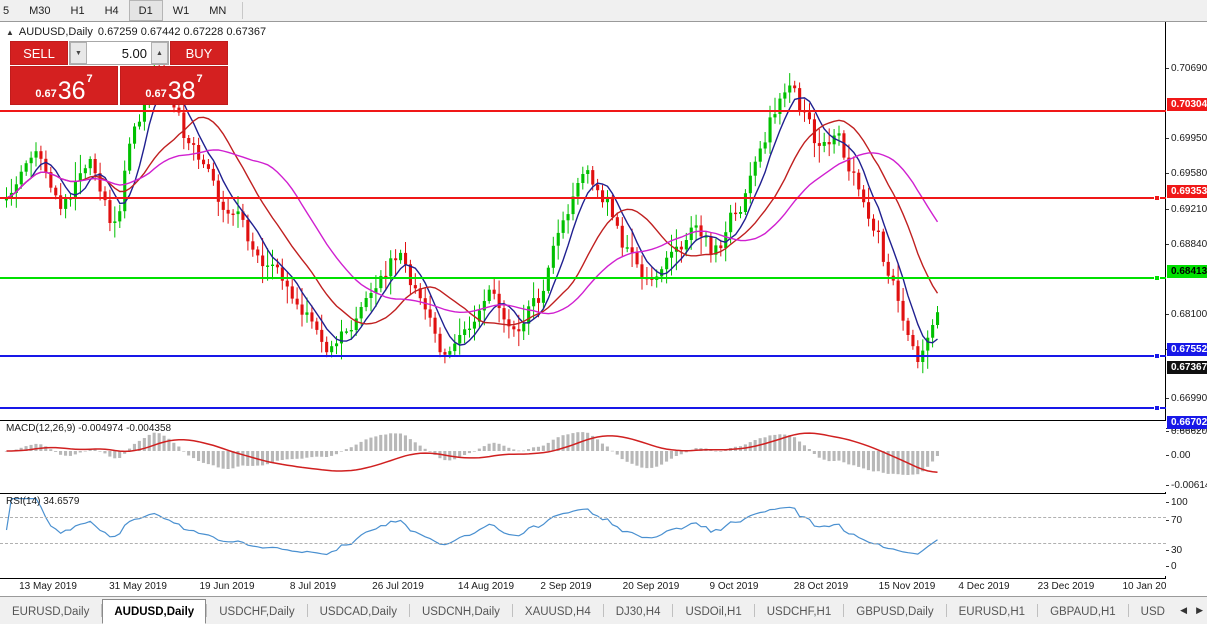  I want to click on chart-tab-gbpusd-daily: GBPUSD,Daily, so click(894, 611).